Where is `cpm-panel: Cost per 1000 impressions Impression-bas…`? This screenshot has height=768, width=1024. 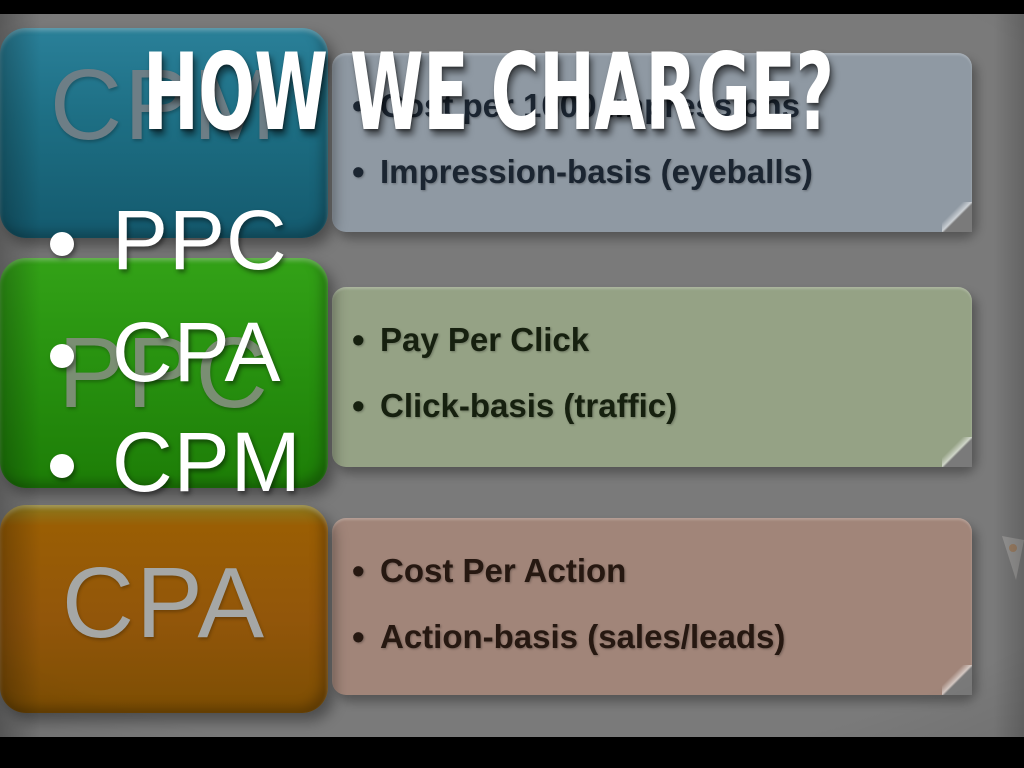 cpm-panel: Cost per 1000 impressions Impression-bas… is located at coordinates (652, 142).